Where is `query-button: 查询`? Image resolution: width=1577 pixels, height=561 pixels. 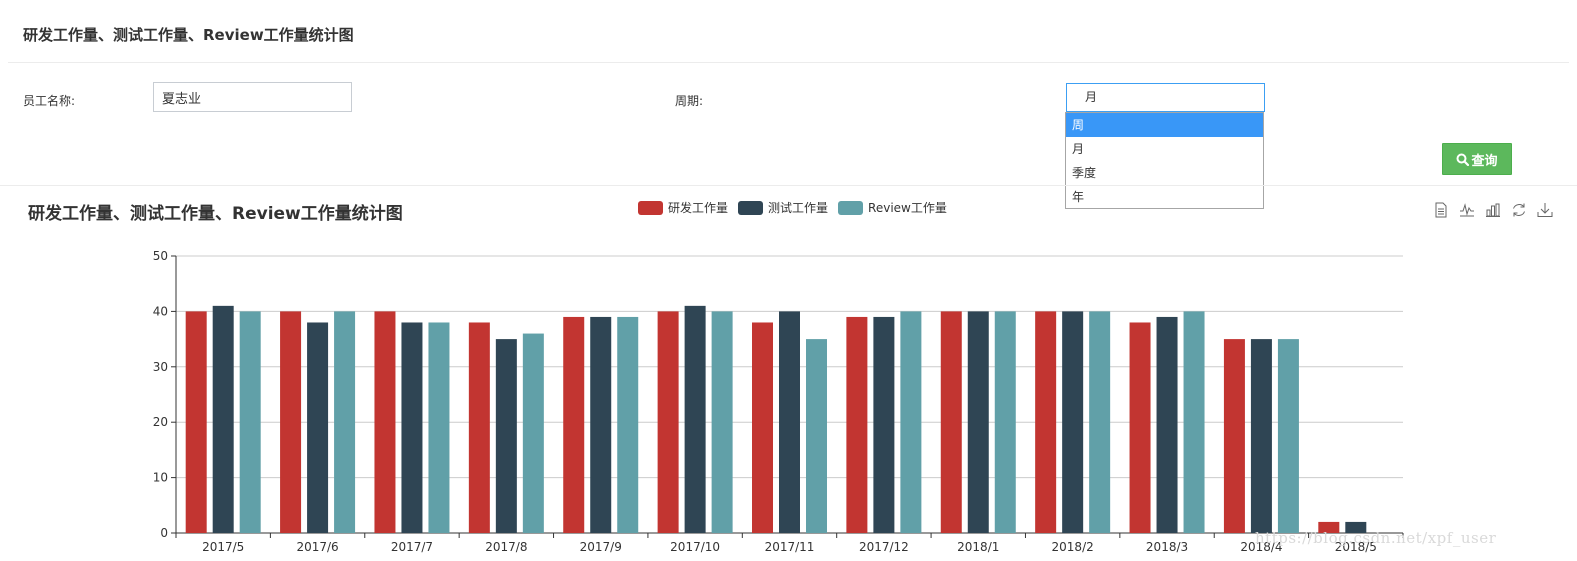
query-button: 查询 is located at coordinates (1477, 159).